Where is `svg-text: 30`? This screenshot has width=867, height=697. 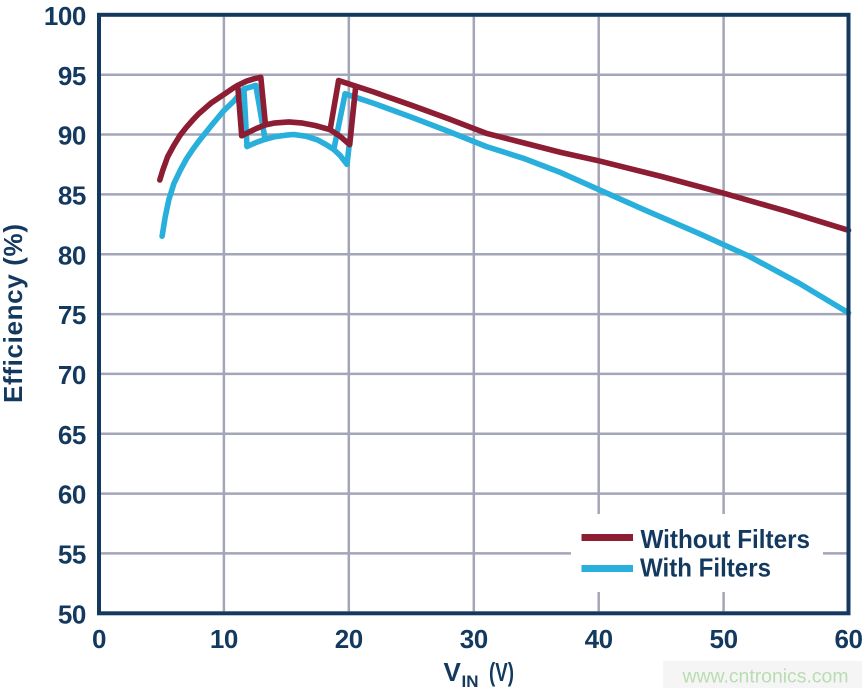
svg-text: 30 is located at coordinates (474, 639).